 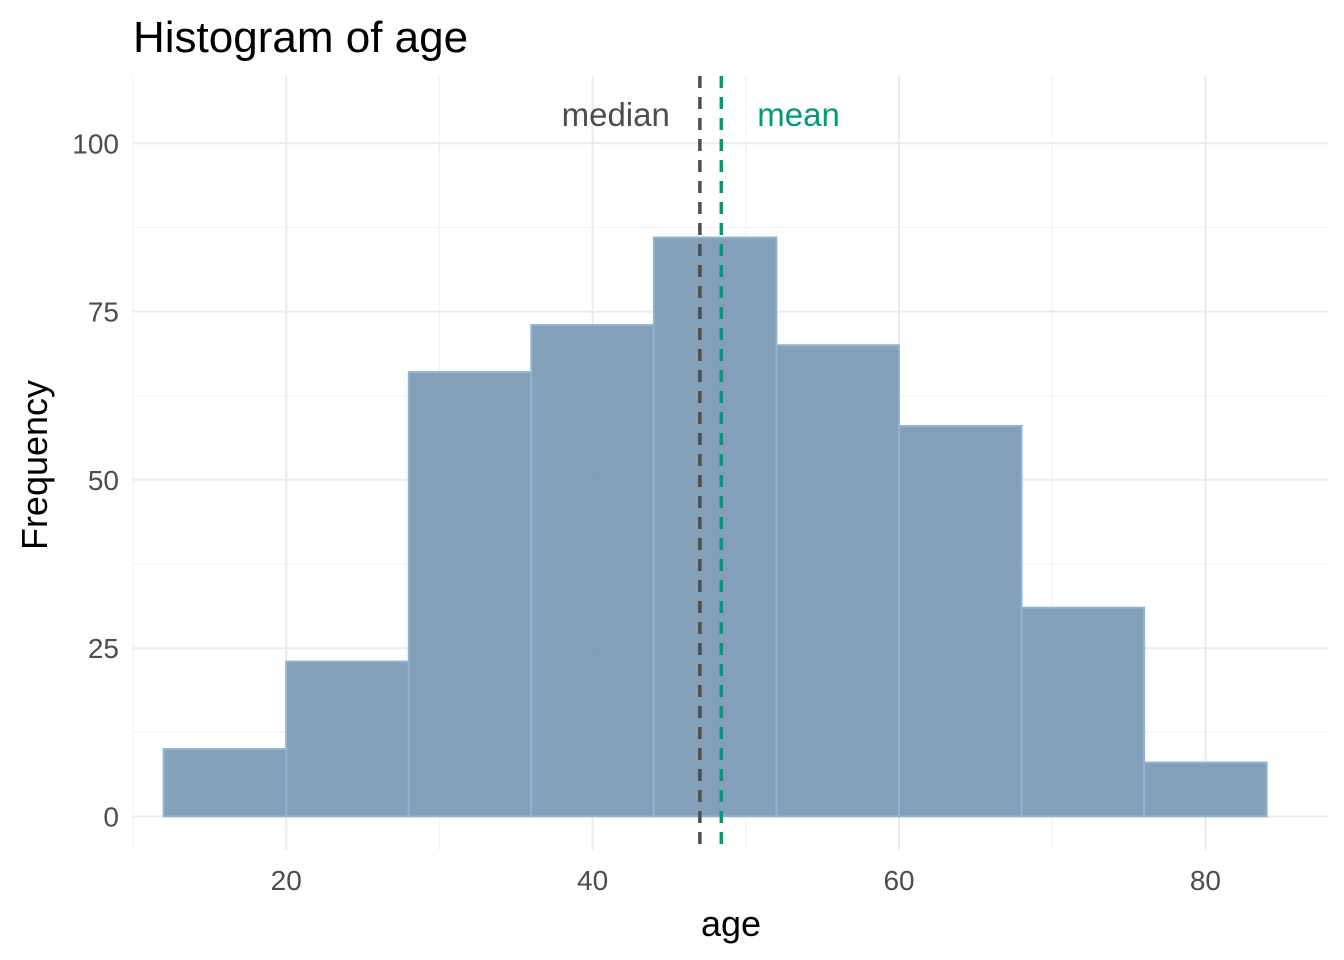 What do you see at coordinates (898, 880) in the screenshot?
I see `x-tick-label: 60` at bounding box center [898, 880].